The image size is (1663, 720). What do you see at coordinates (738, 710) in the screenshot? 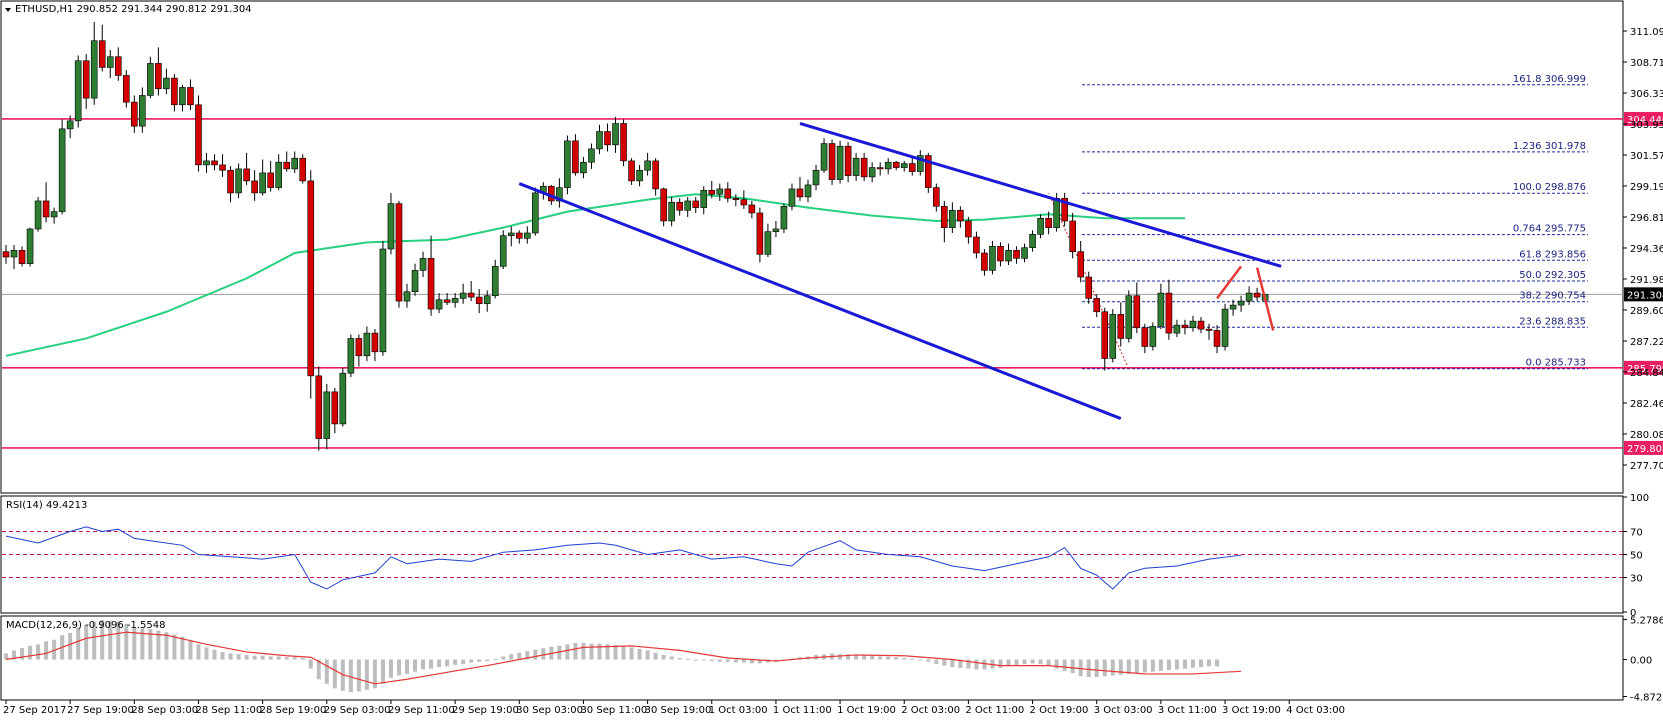
I see `time-tick-label: 1 Oct 03:00` at bounding box center [738, 710].